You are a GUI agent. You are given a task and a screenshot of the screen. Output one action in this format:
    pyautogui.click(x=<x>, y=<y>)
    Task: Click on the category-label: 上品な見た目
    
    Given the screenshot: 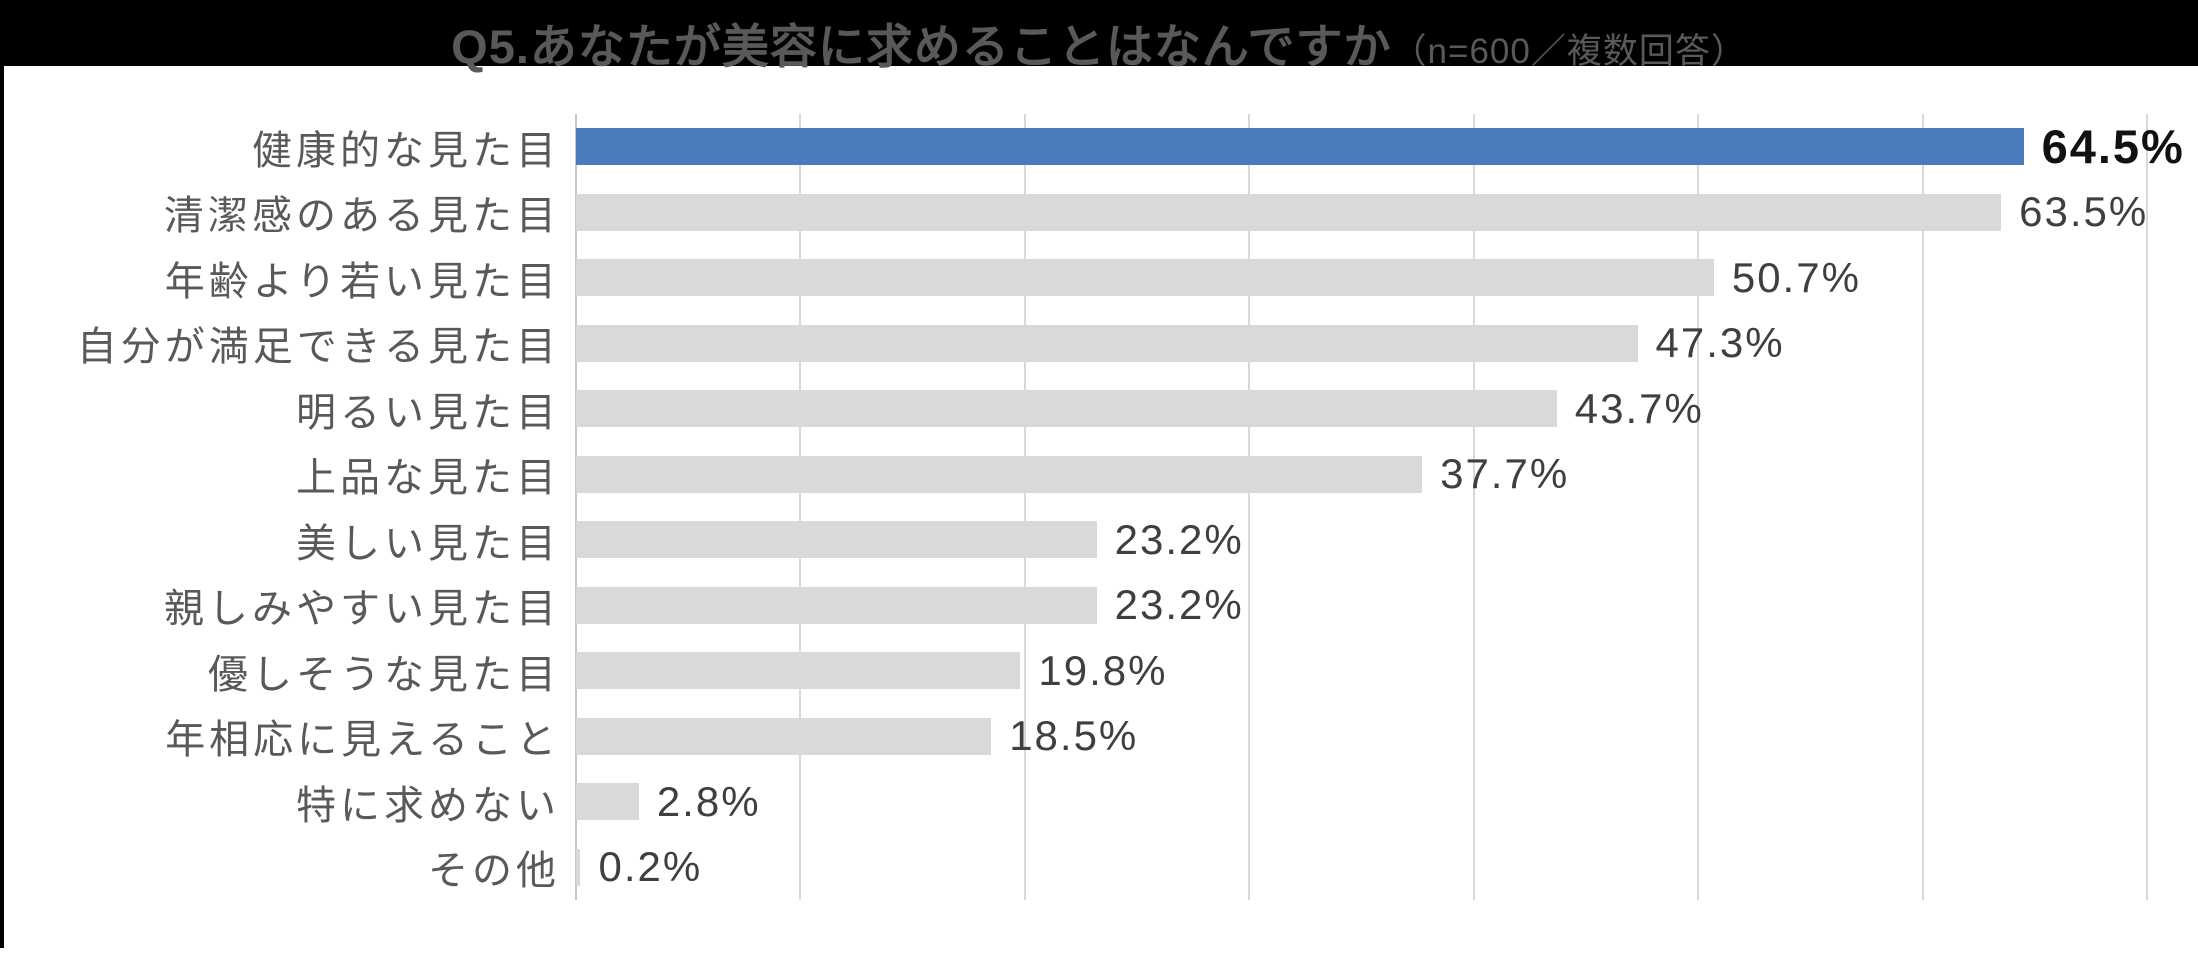 What is the action you would take?
    pyautogui.click(x=428, y=478)
    